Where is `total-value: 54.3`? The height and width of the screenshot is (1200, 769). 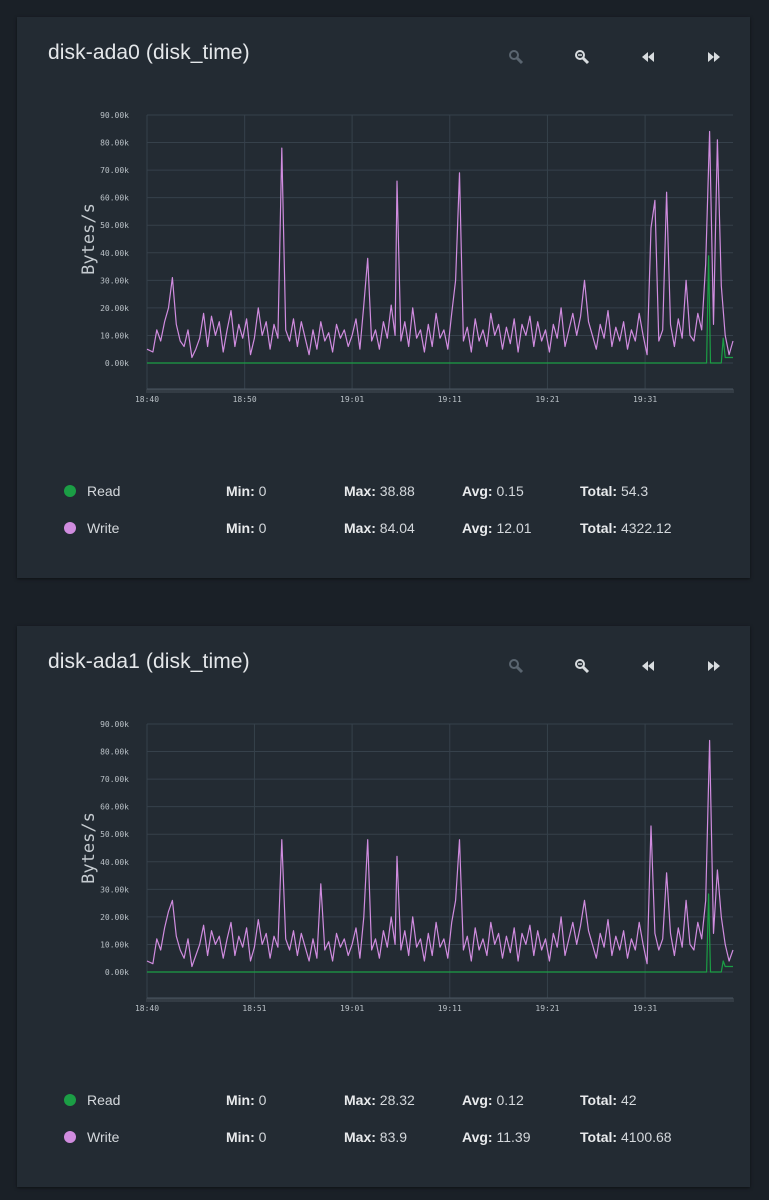 total-value: 54.3 is located at coordinates (634, 491).